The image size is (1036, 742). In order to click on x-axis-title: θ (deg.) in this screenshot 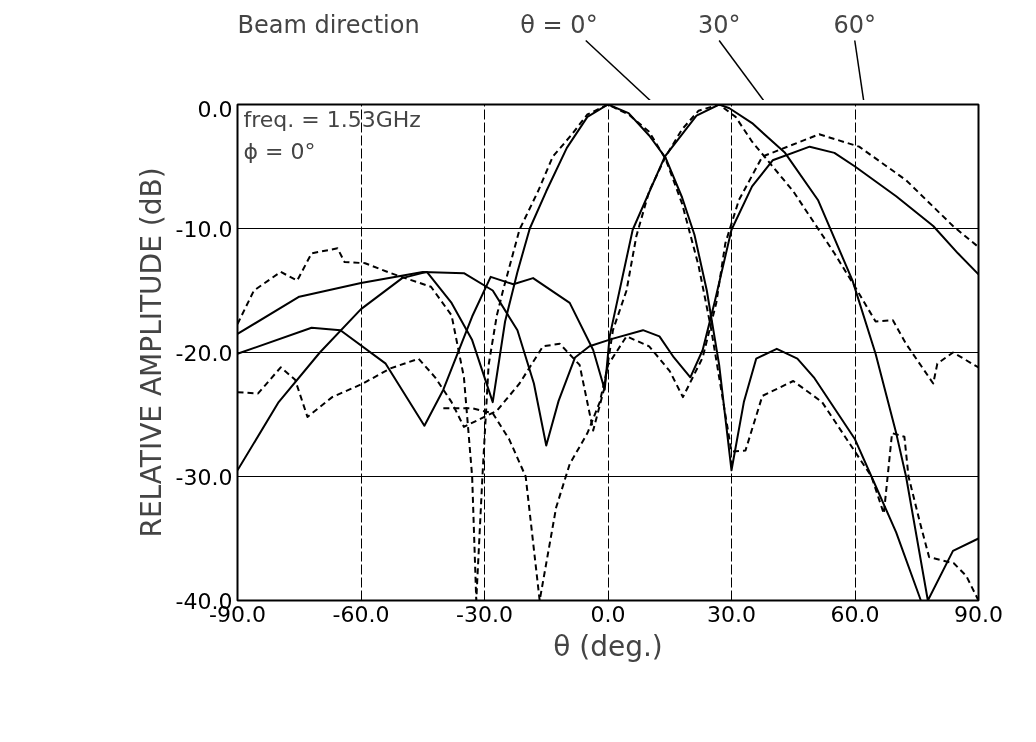, I will do `click(608, 646)`.